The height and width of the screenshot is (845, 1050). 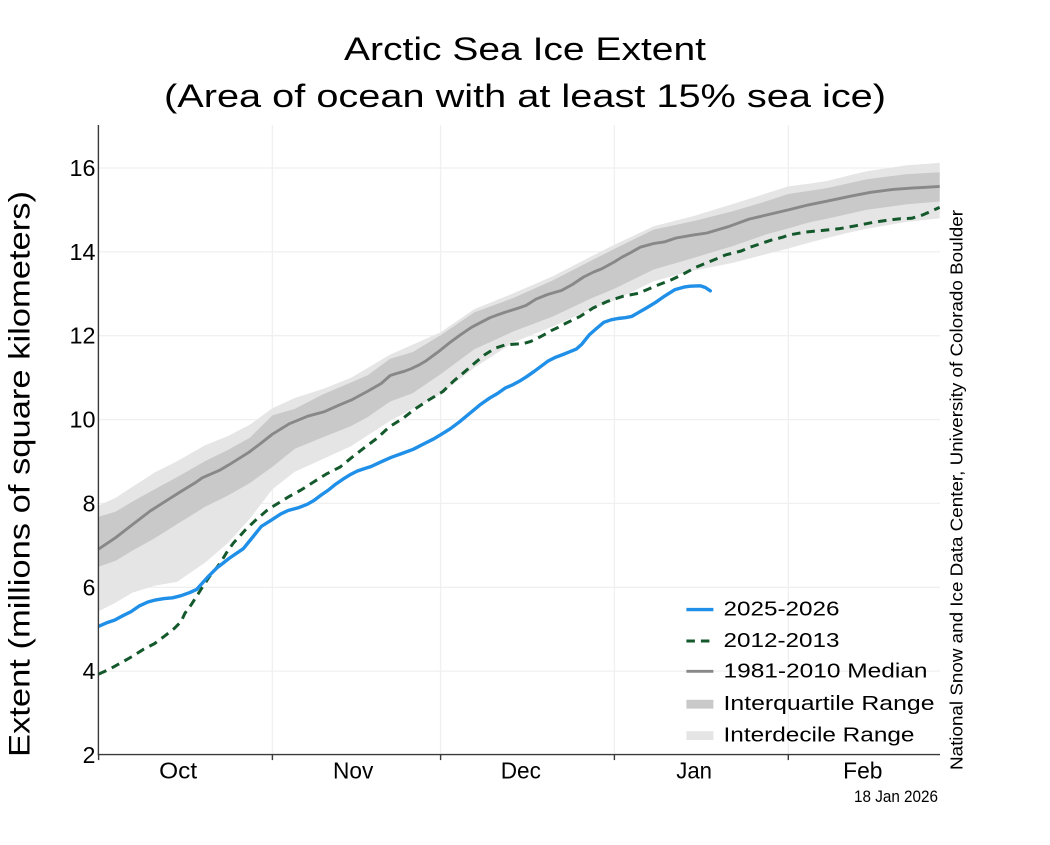 I want to click on svg-text: 6, so click(x=89, y=587).